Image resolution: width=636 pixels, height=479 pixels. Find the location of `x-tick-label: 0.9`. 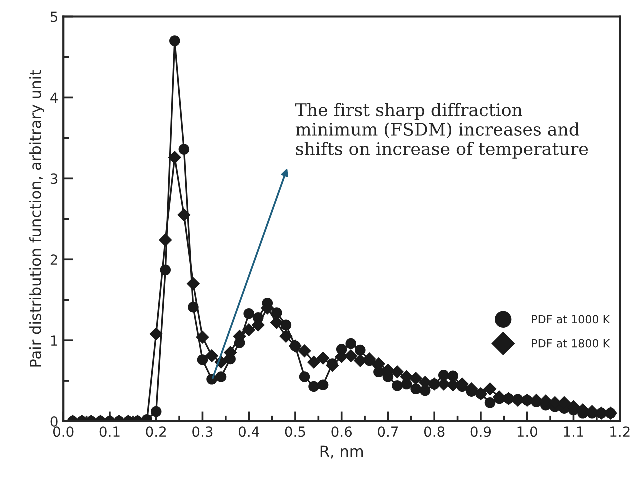

x-tick-label: 0.9 is located at coordinates (481, 432).